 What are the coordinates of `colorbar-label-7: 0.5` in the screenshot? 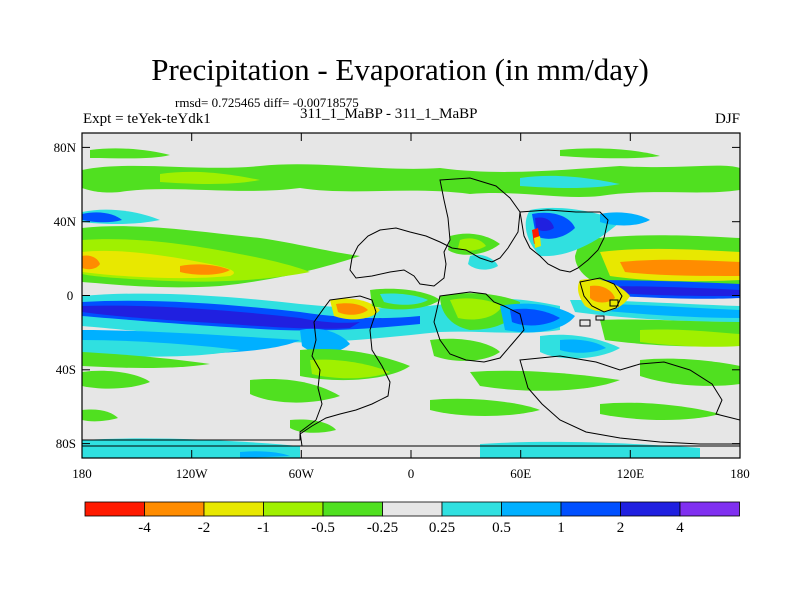 It's located at (501, 528).